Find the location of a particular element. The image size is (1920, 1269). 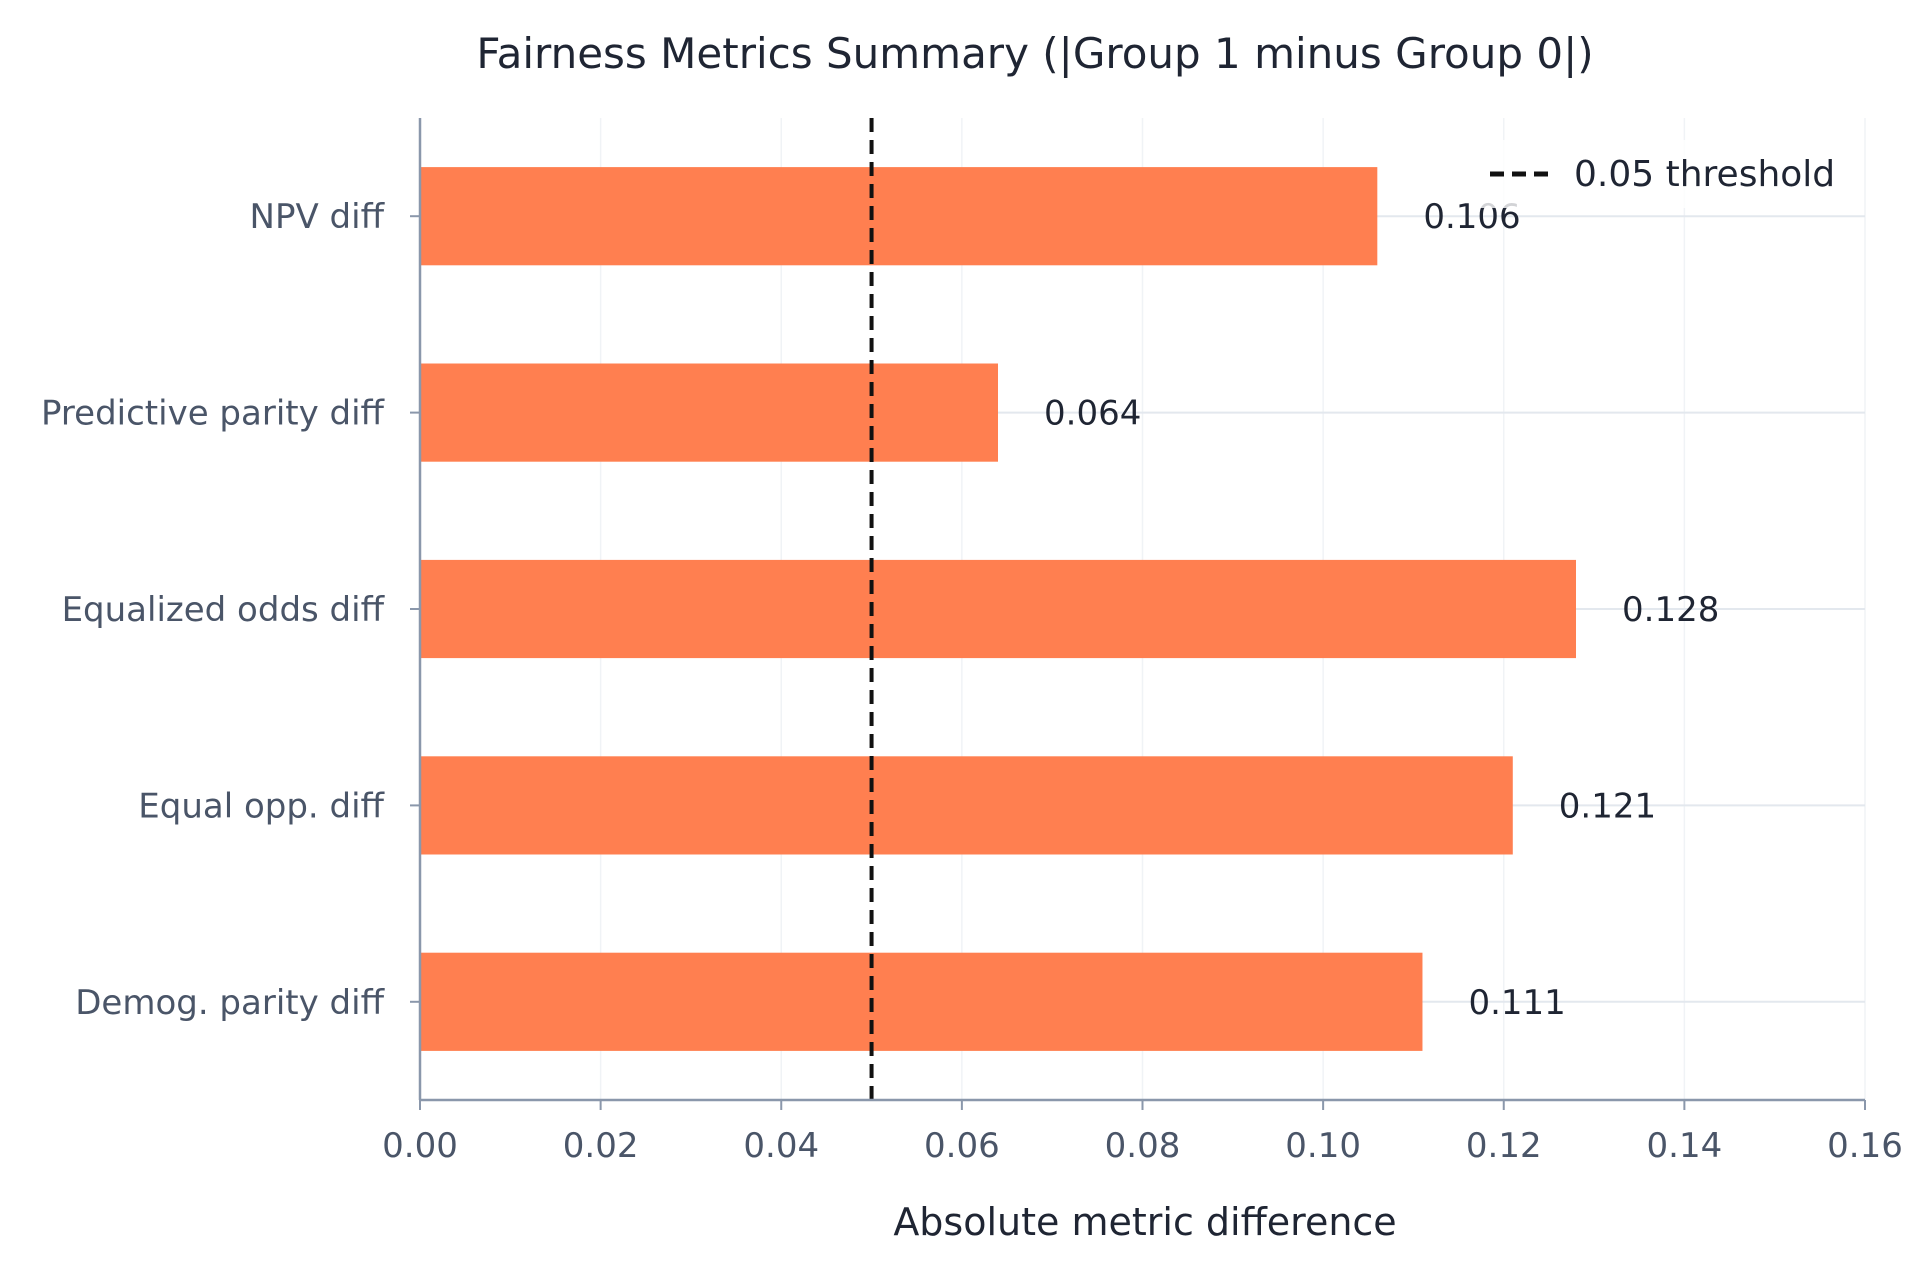

legend-threshold-label: 0.05 threshold is located at coordinates (1704, 174).